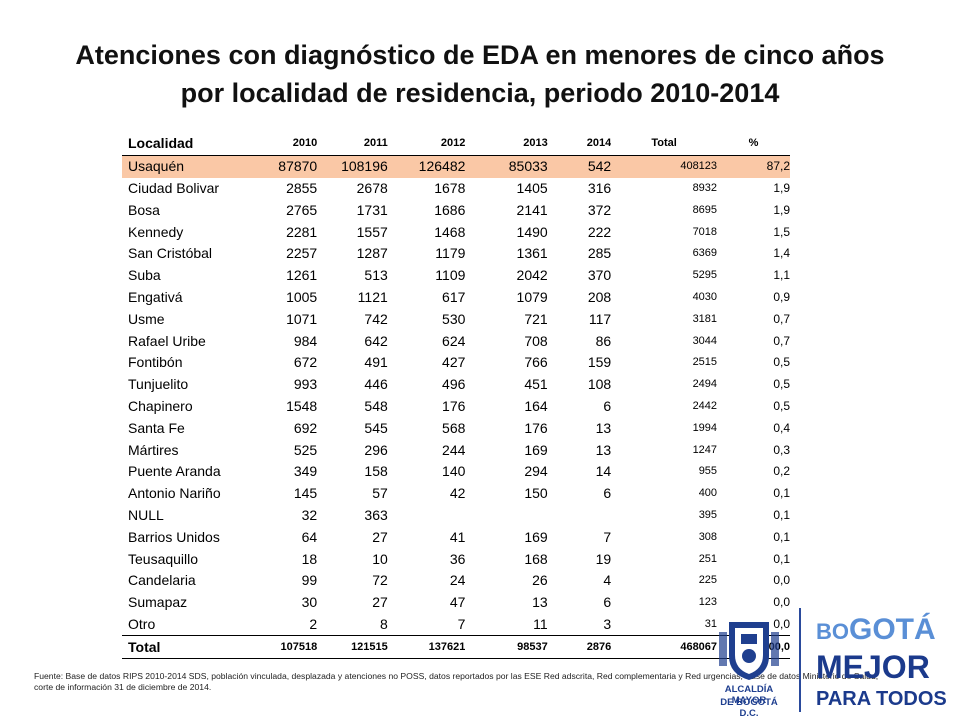  I want to click on cell-percent: 0,4, so click(781, 427).